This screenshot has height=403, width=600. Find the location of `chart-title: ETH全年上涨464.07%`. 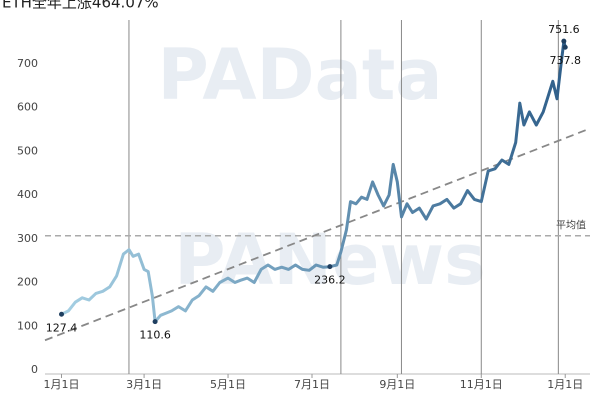

chart-title: ETH全年上涨464.07% is located at coordinates (80, 6).